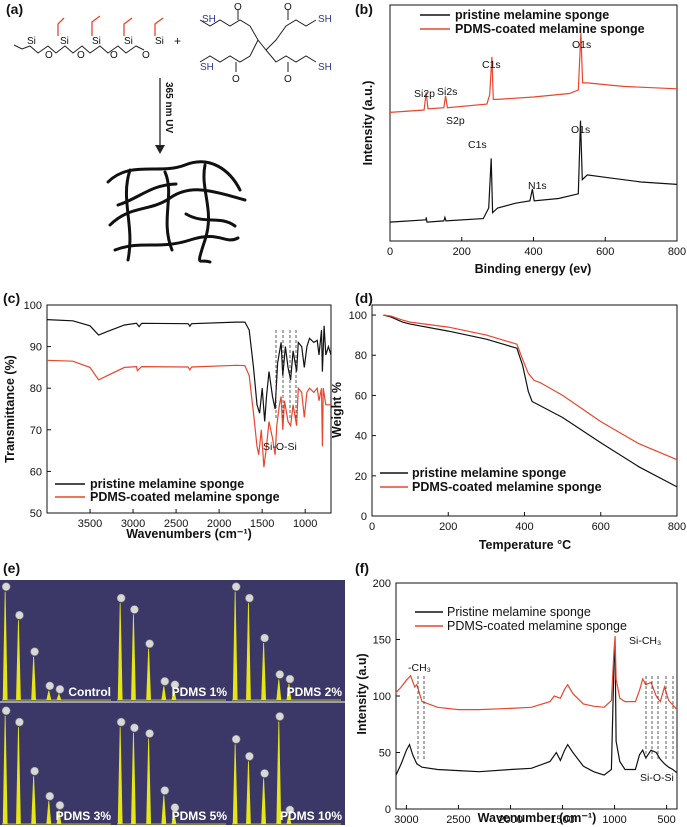 This screenshot has height=827, width=687. Describe the element at coordinates (489, 473) in the screenshot. I see `legend-d-label-0: pristine melamine sponge` at that location.